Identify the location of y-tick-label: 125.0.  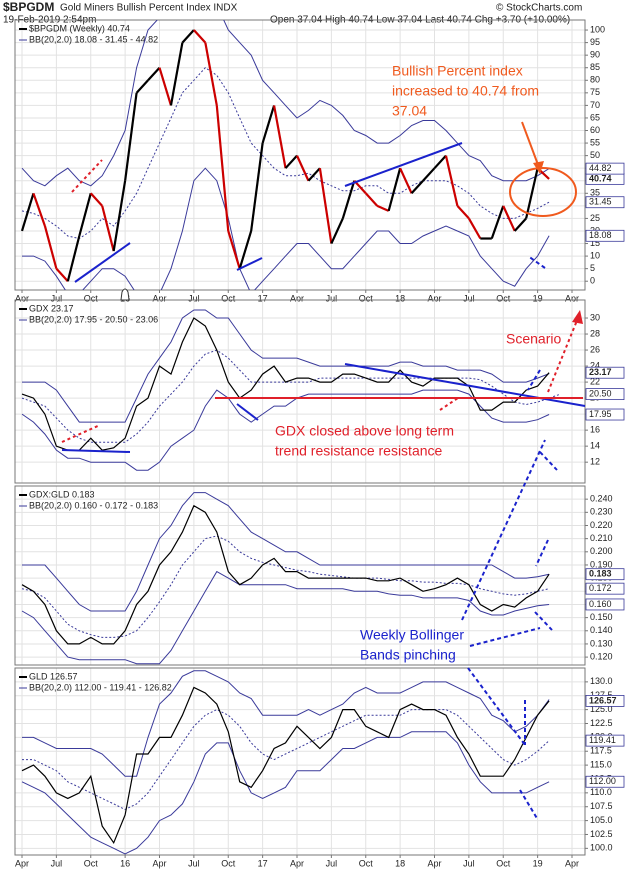
(601, 709).